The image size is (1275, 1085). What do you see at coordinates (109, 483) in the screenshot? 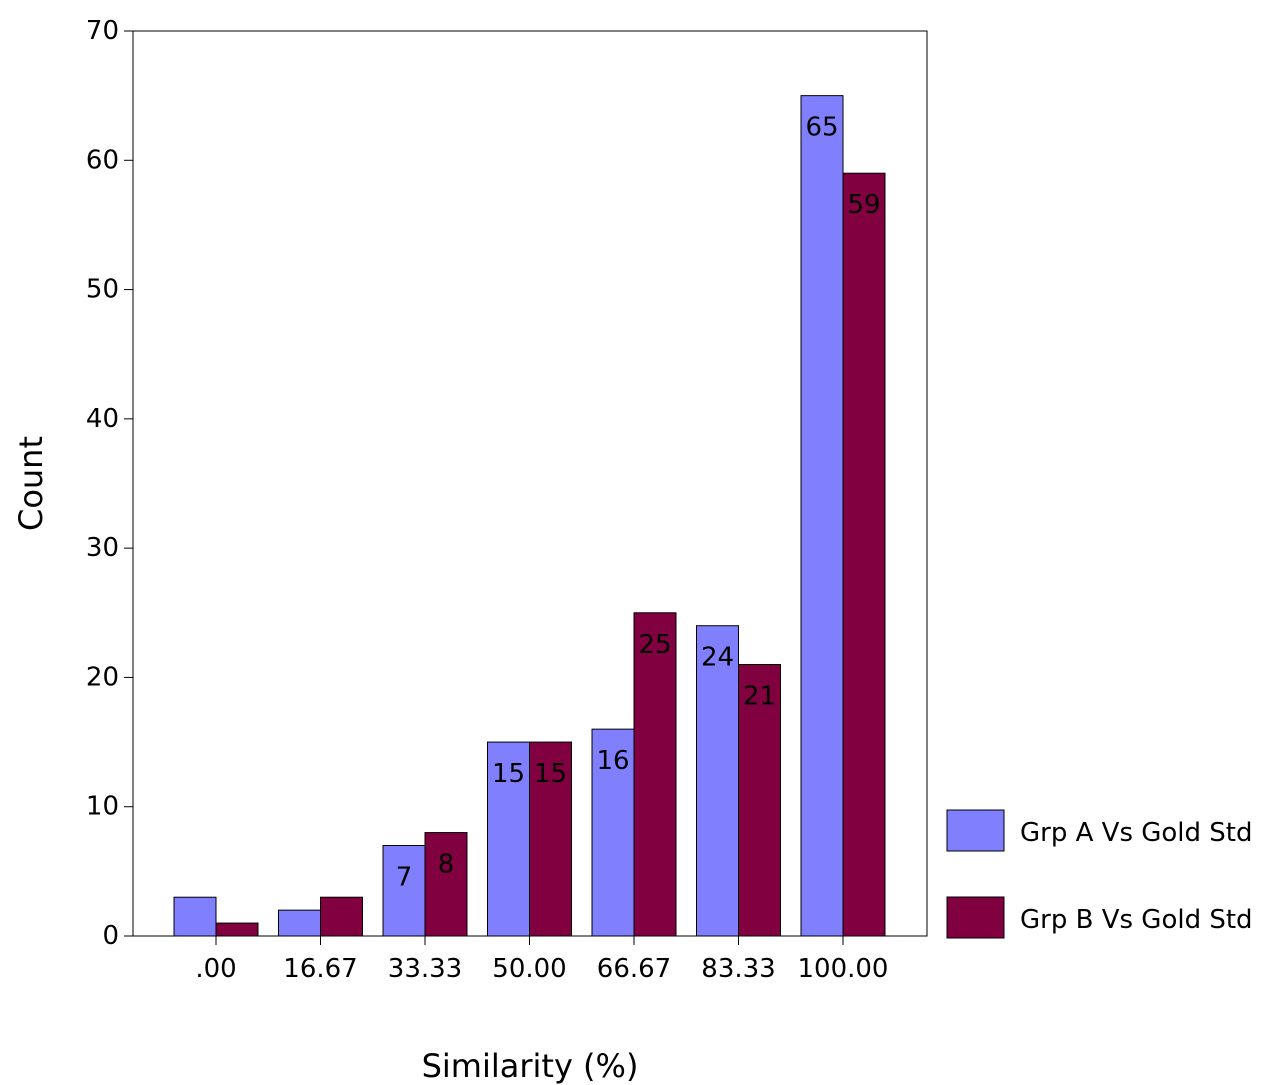
I see `y-axis: 0 10 20 30 40 50 60 70` at bounding box center [109, 483].